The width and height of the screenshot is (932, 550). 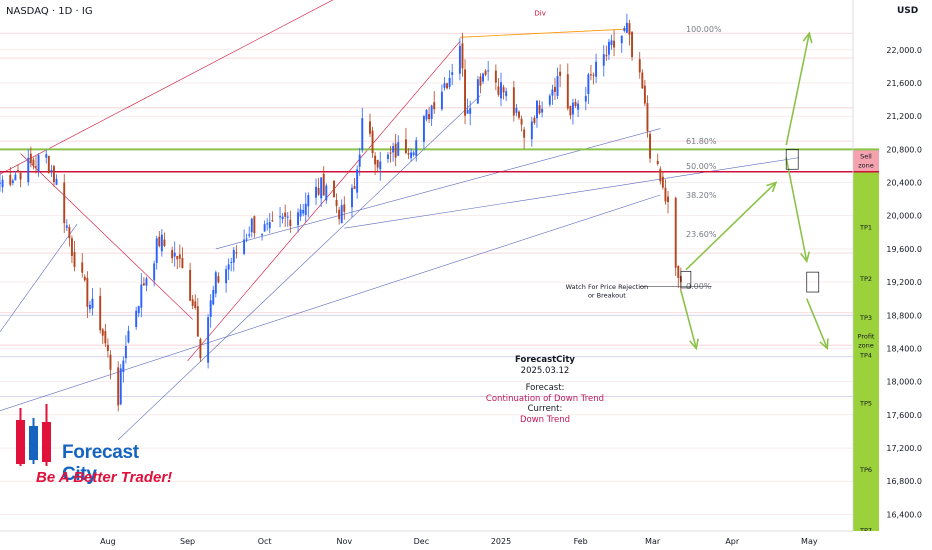 I want to click on date-tick-label: Mar, so click(x=653, y=541).